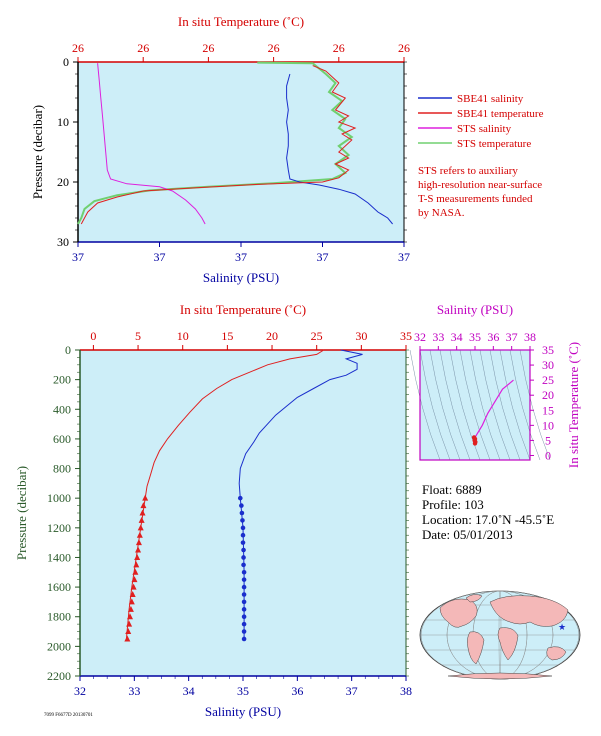 The width and height of the screenshot is (601, 736). I want to click on land-eurasia, so click(529, 611).